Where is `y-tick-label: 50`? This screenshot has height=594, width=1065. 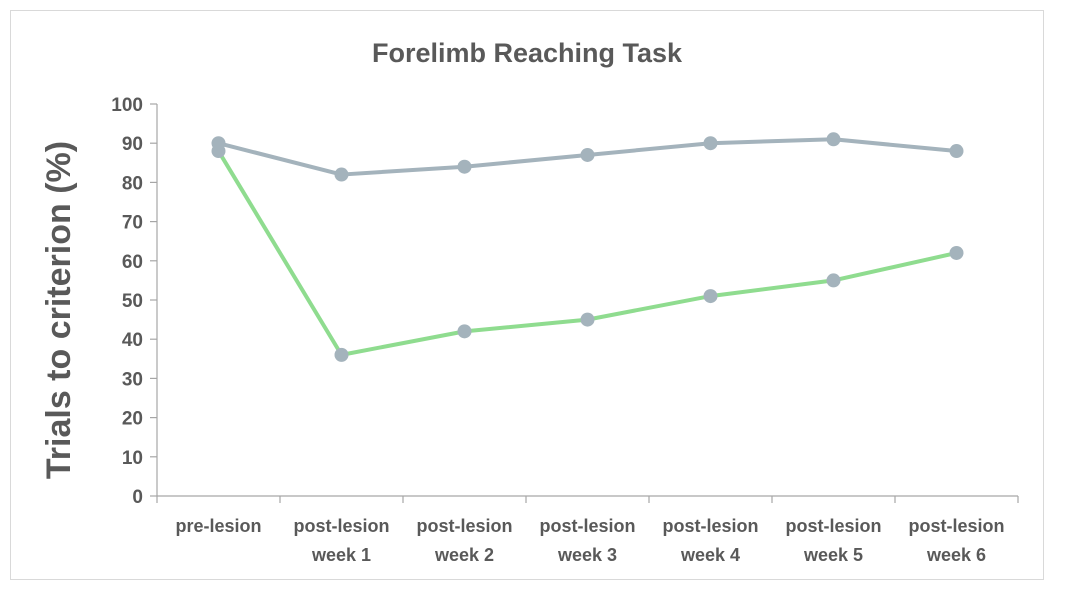 y-tick-label: 50 is located at coordinates (132, 301).